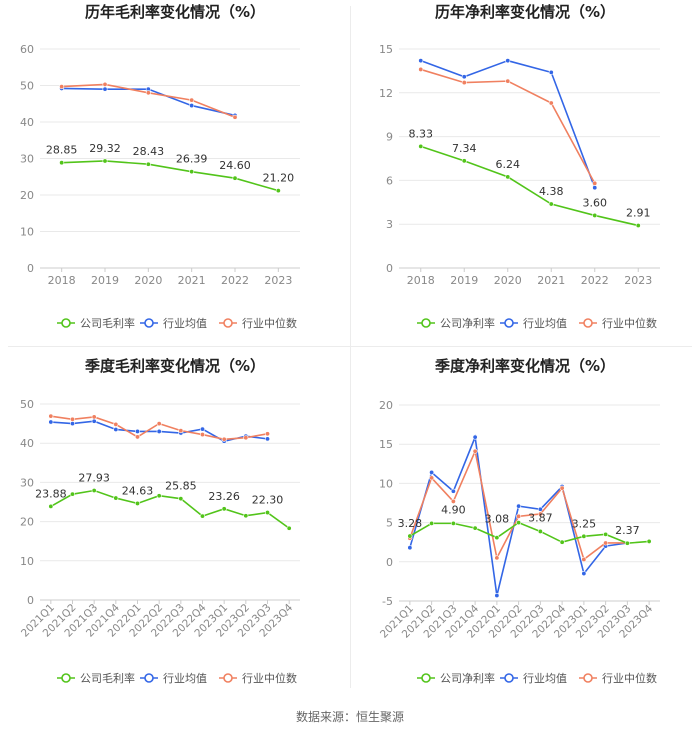 This screenshot has height=734, width=700. Describe the element at coordinates (421, 280) in the screenshot. I see `x-tick-label: 2018` at that location.